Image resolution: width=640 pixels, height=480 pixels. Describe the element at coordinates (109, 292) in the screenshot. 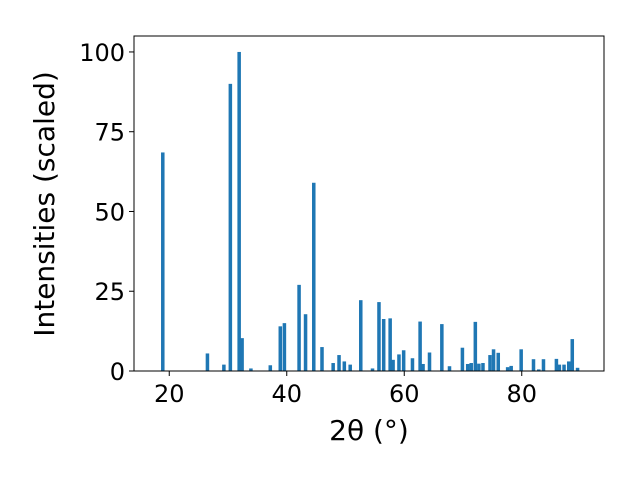

I see `y-tick-label: 25` at that location.